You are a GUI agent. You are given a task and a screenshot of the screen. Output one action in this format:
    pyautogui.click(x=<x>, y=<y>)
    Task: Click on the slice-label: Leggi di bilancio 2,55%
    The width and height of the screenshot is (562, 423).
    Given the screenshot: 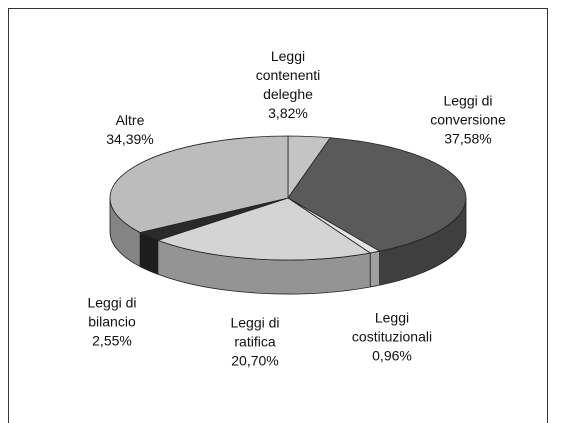 What is the action you would take?
    pyautogui.click(x=112, y=322)
    